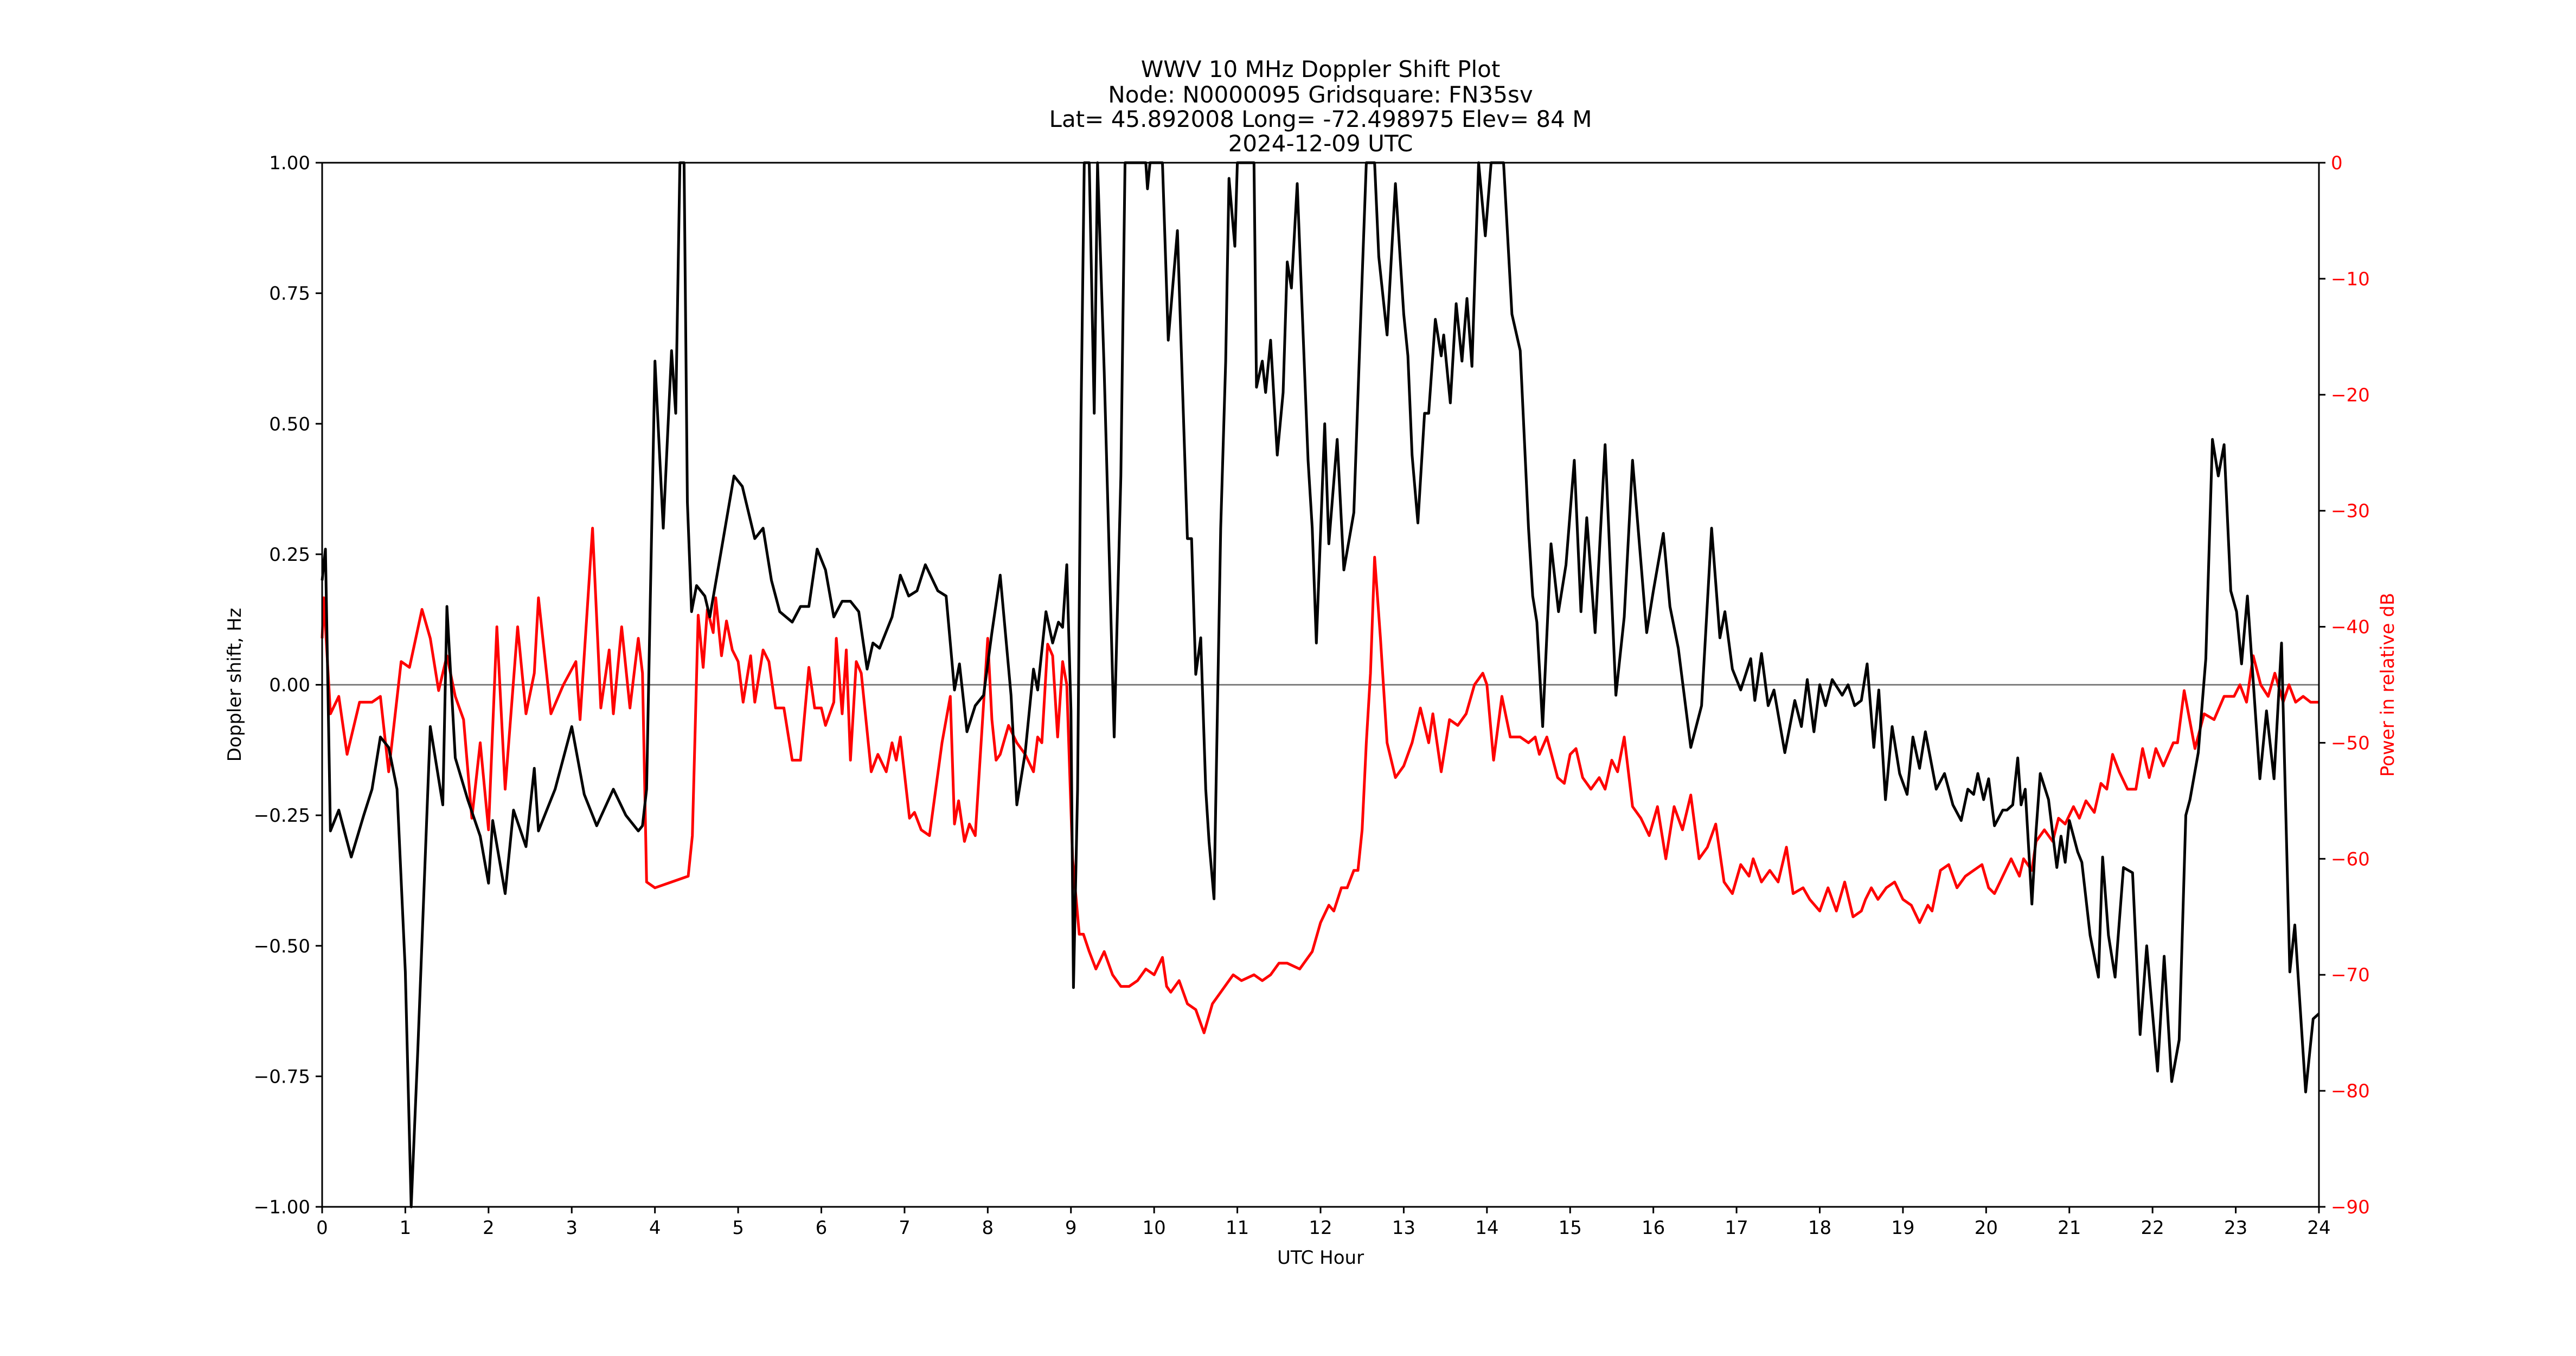 This screenshot has width=2576, height=1356. Describe the element at coordinates (1320, 1258) in the screenshot. I see `x-axis-label: UTC Hour` at that location.